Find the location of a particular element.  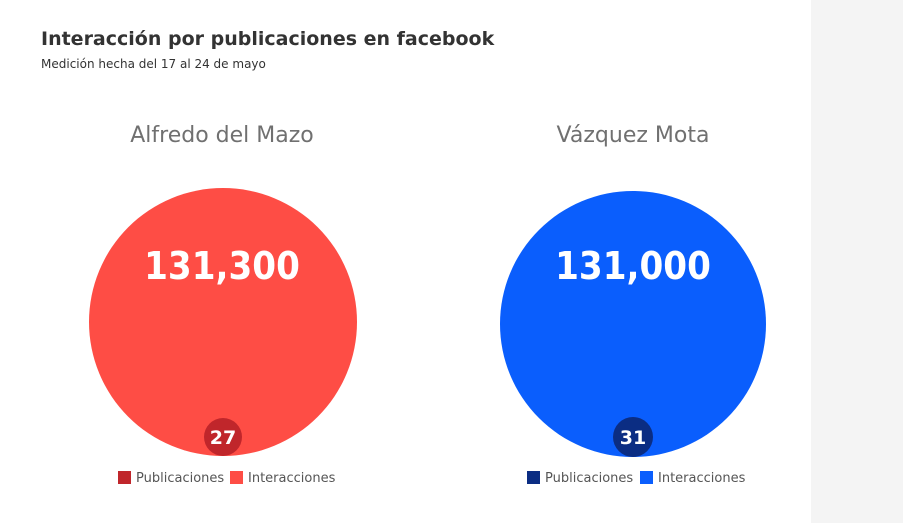

panel-title-alfredo: Alfredo del Mazo is located at coordinates (222, 135).